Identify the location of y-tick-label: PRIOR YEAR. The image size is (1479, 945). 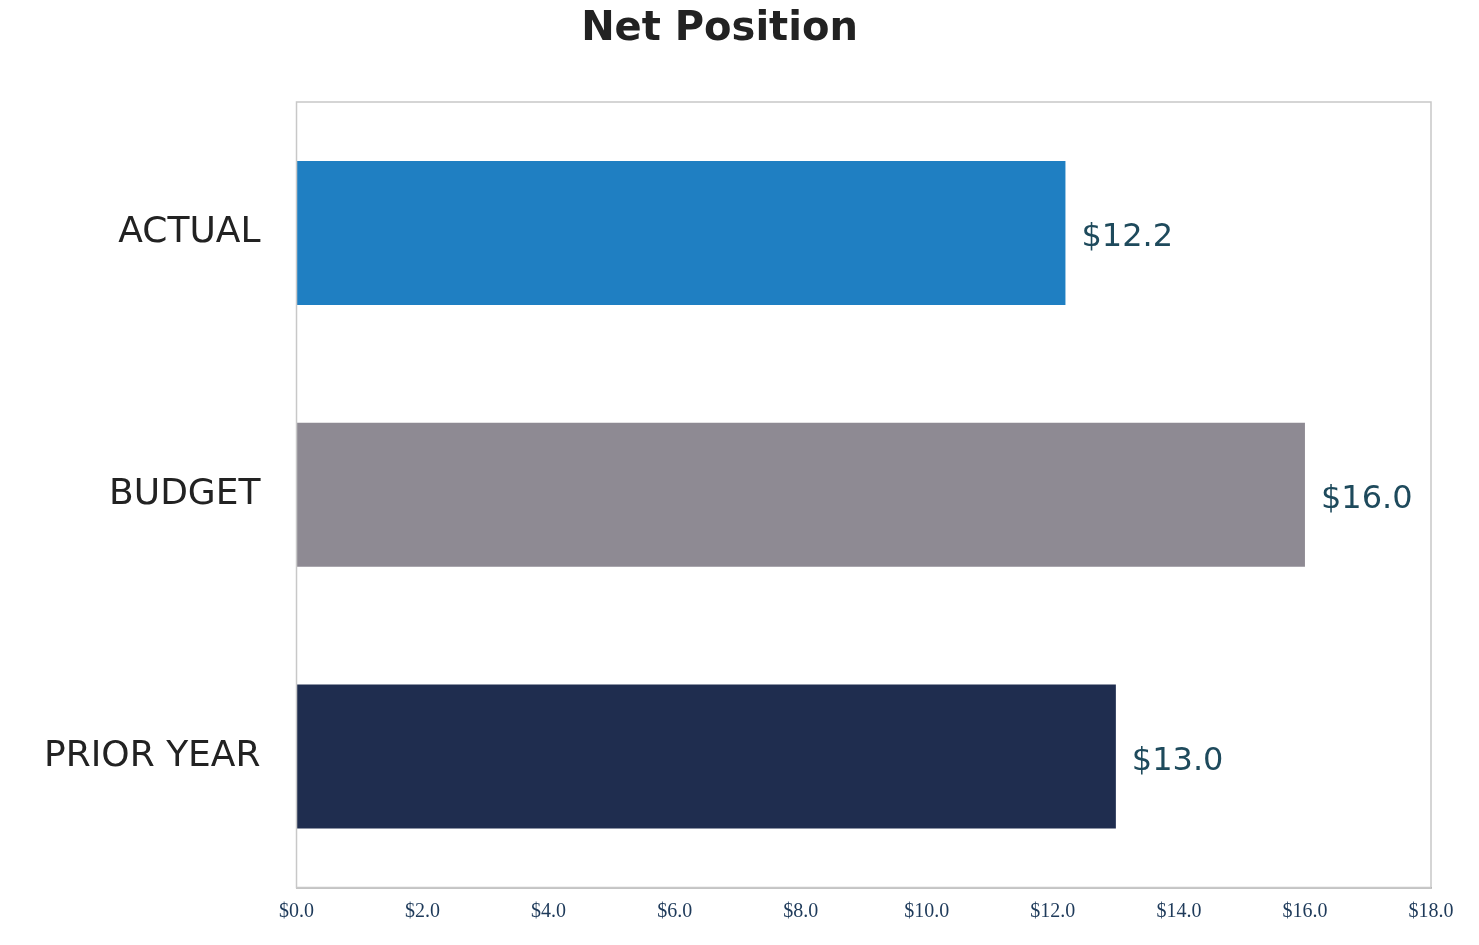
(152, 753).